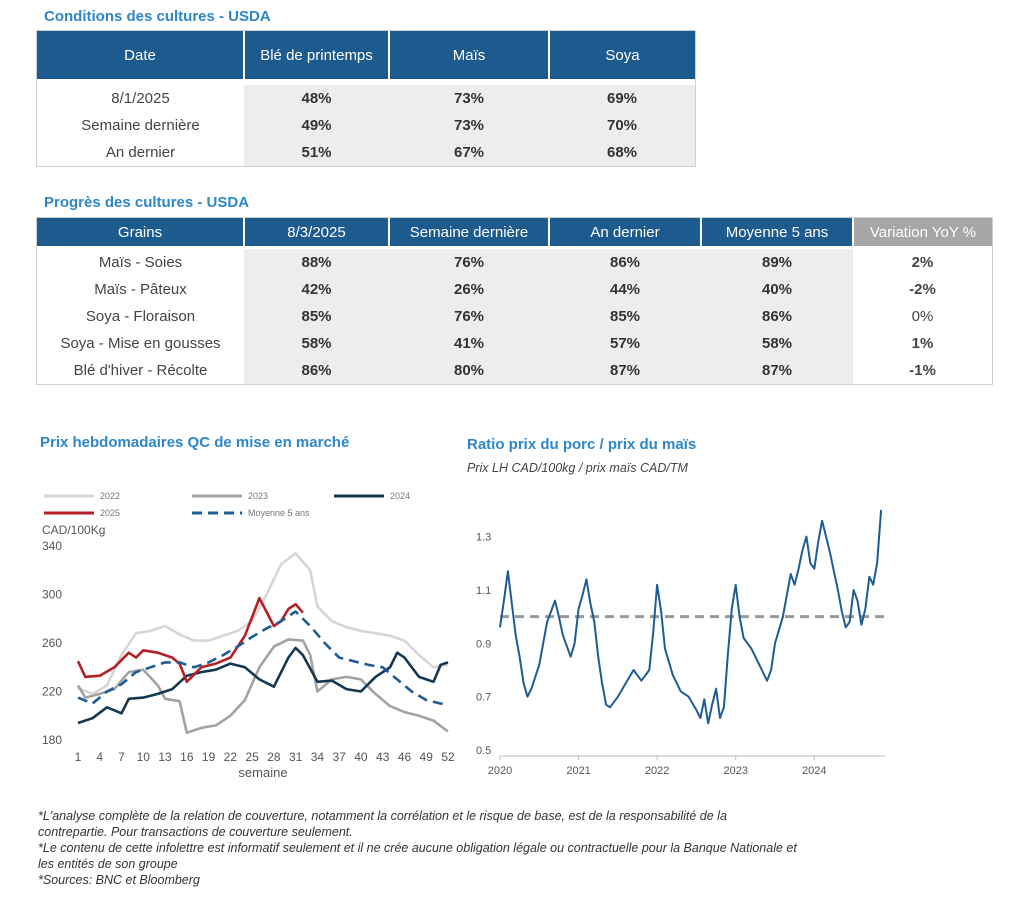 This screenshot has height=906, width=1024. Describe the element at coordinates (316, 98) in the screenshot. I see `cell: 48%` at that location.